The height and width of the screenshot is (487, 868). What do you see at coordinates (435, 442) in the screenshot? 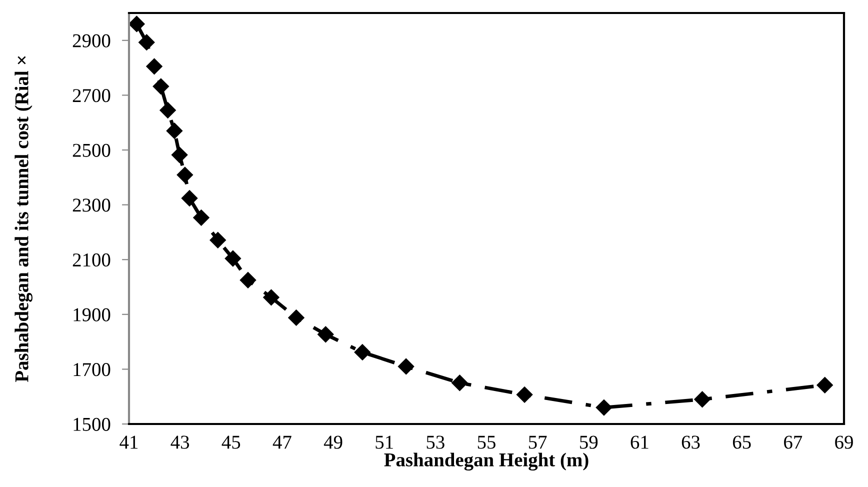
I see `x-tick-label: 53` at bounding box center [435, 442].